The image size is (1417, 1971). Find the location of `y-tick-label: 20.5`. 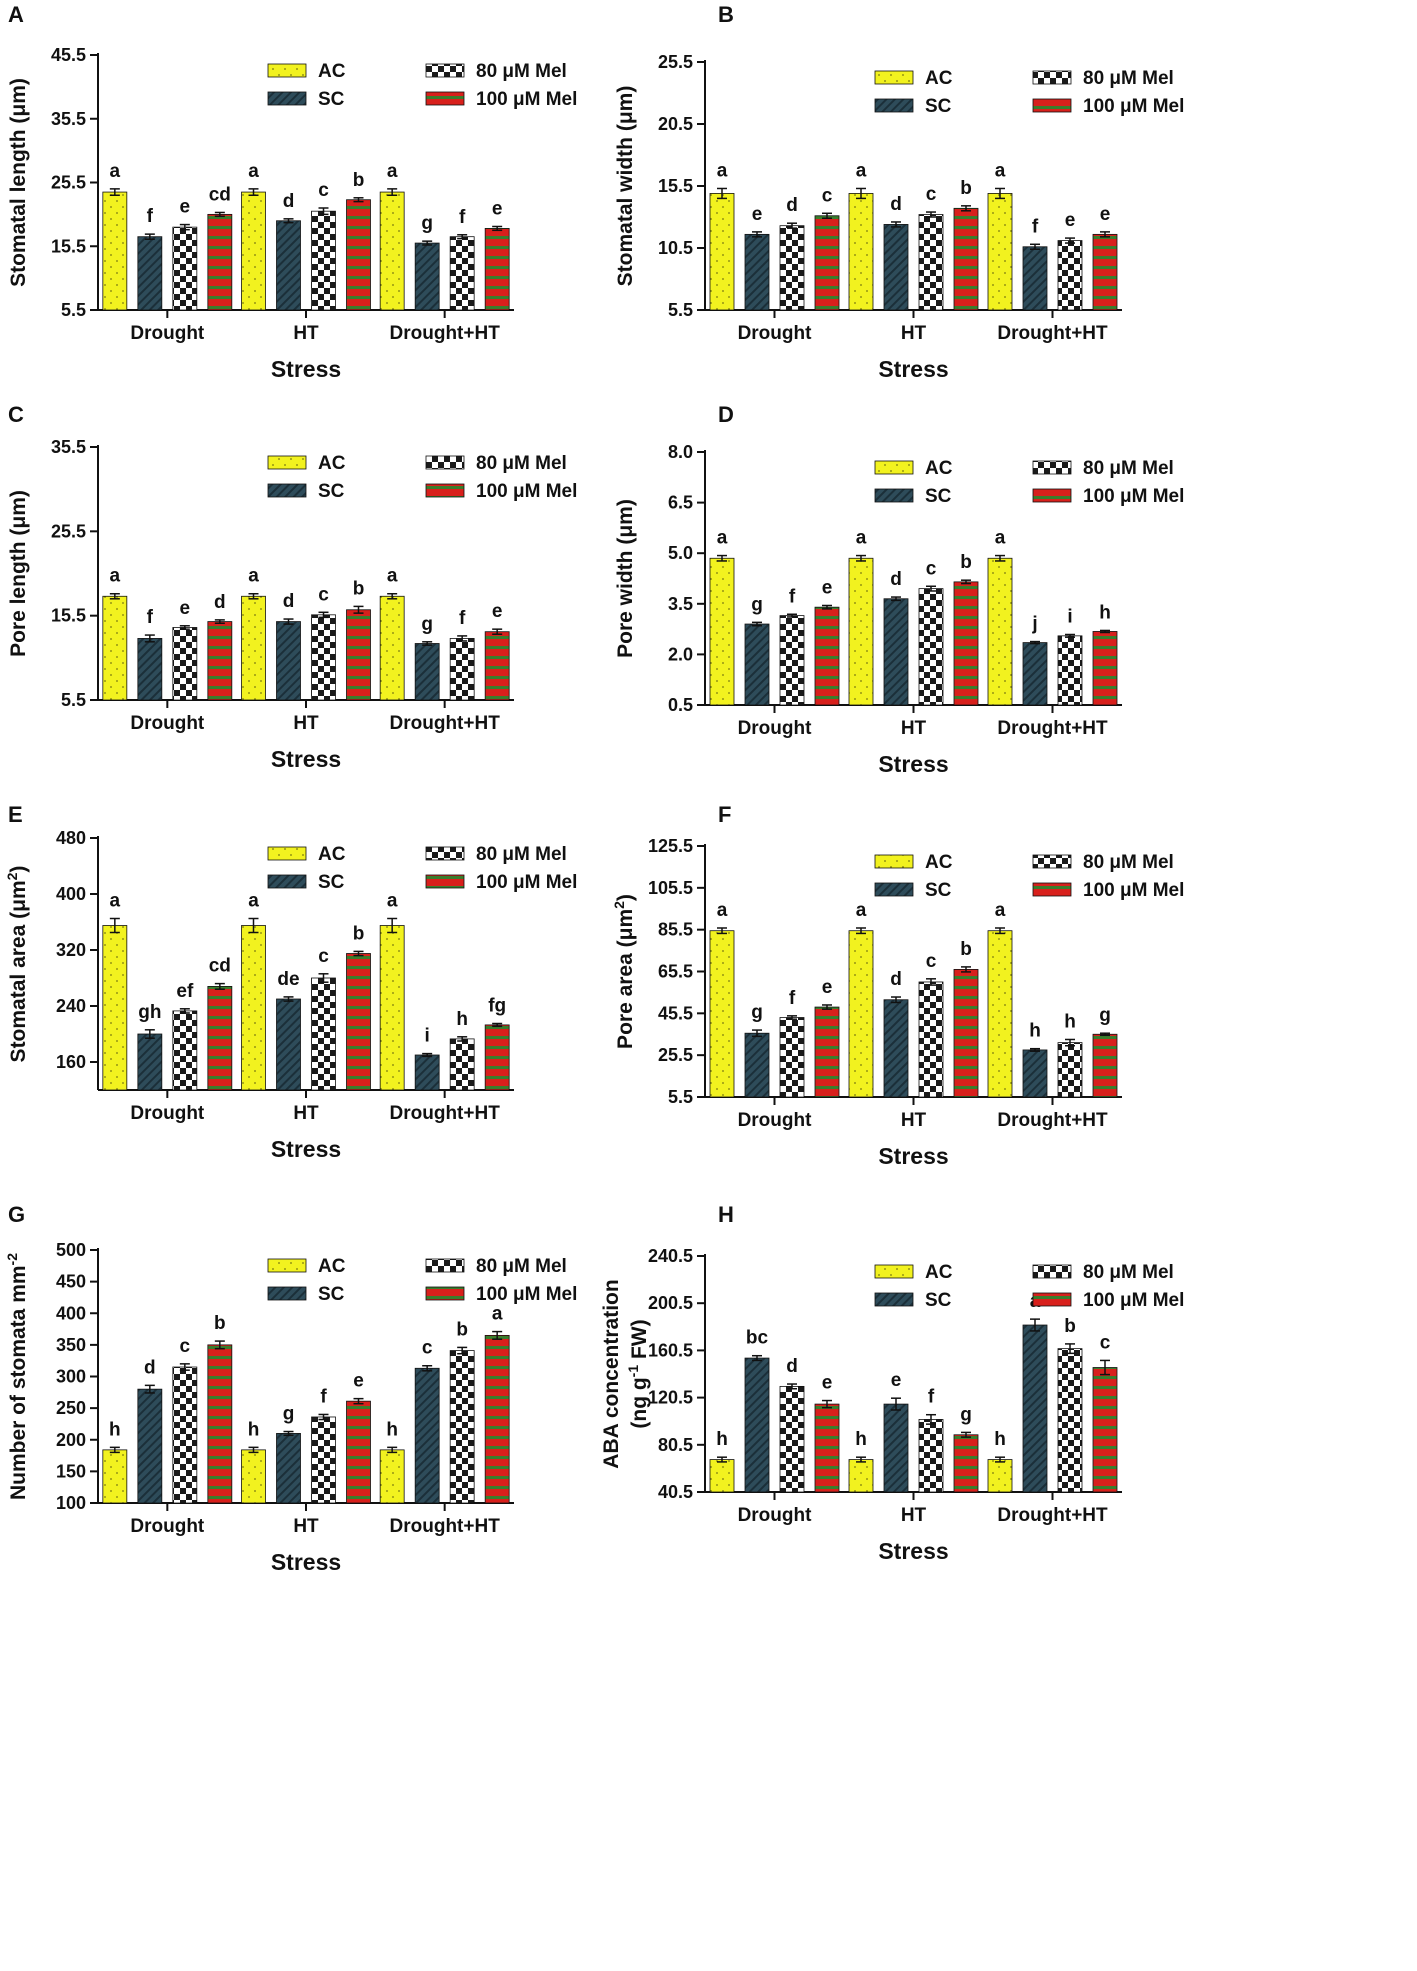

y-tick-label: 20.5 is located at coordinates (675, 124).